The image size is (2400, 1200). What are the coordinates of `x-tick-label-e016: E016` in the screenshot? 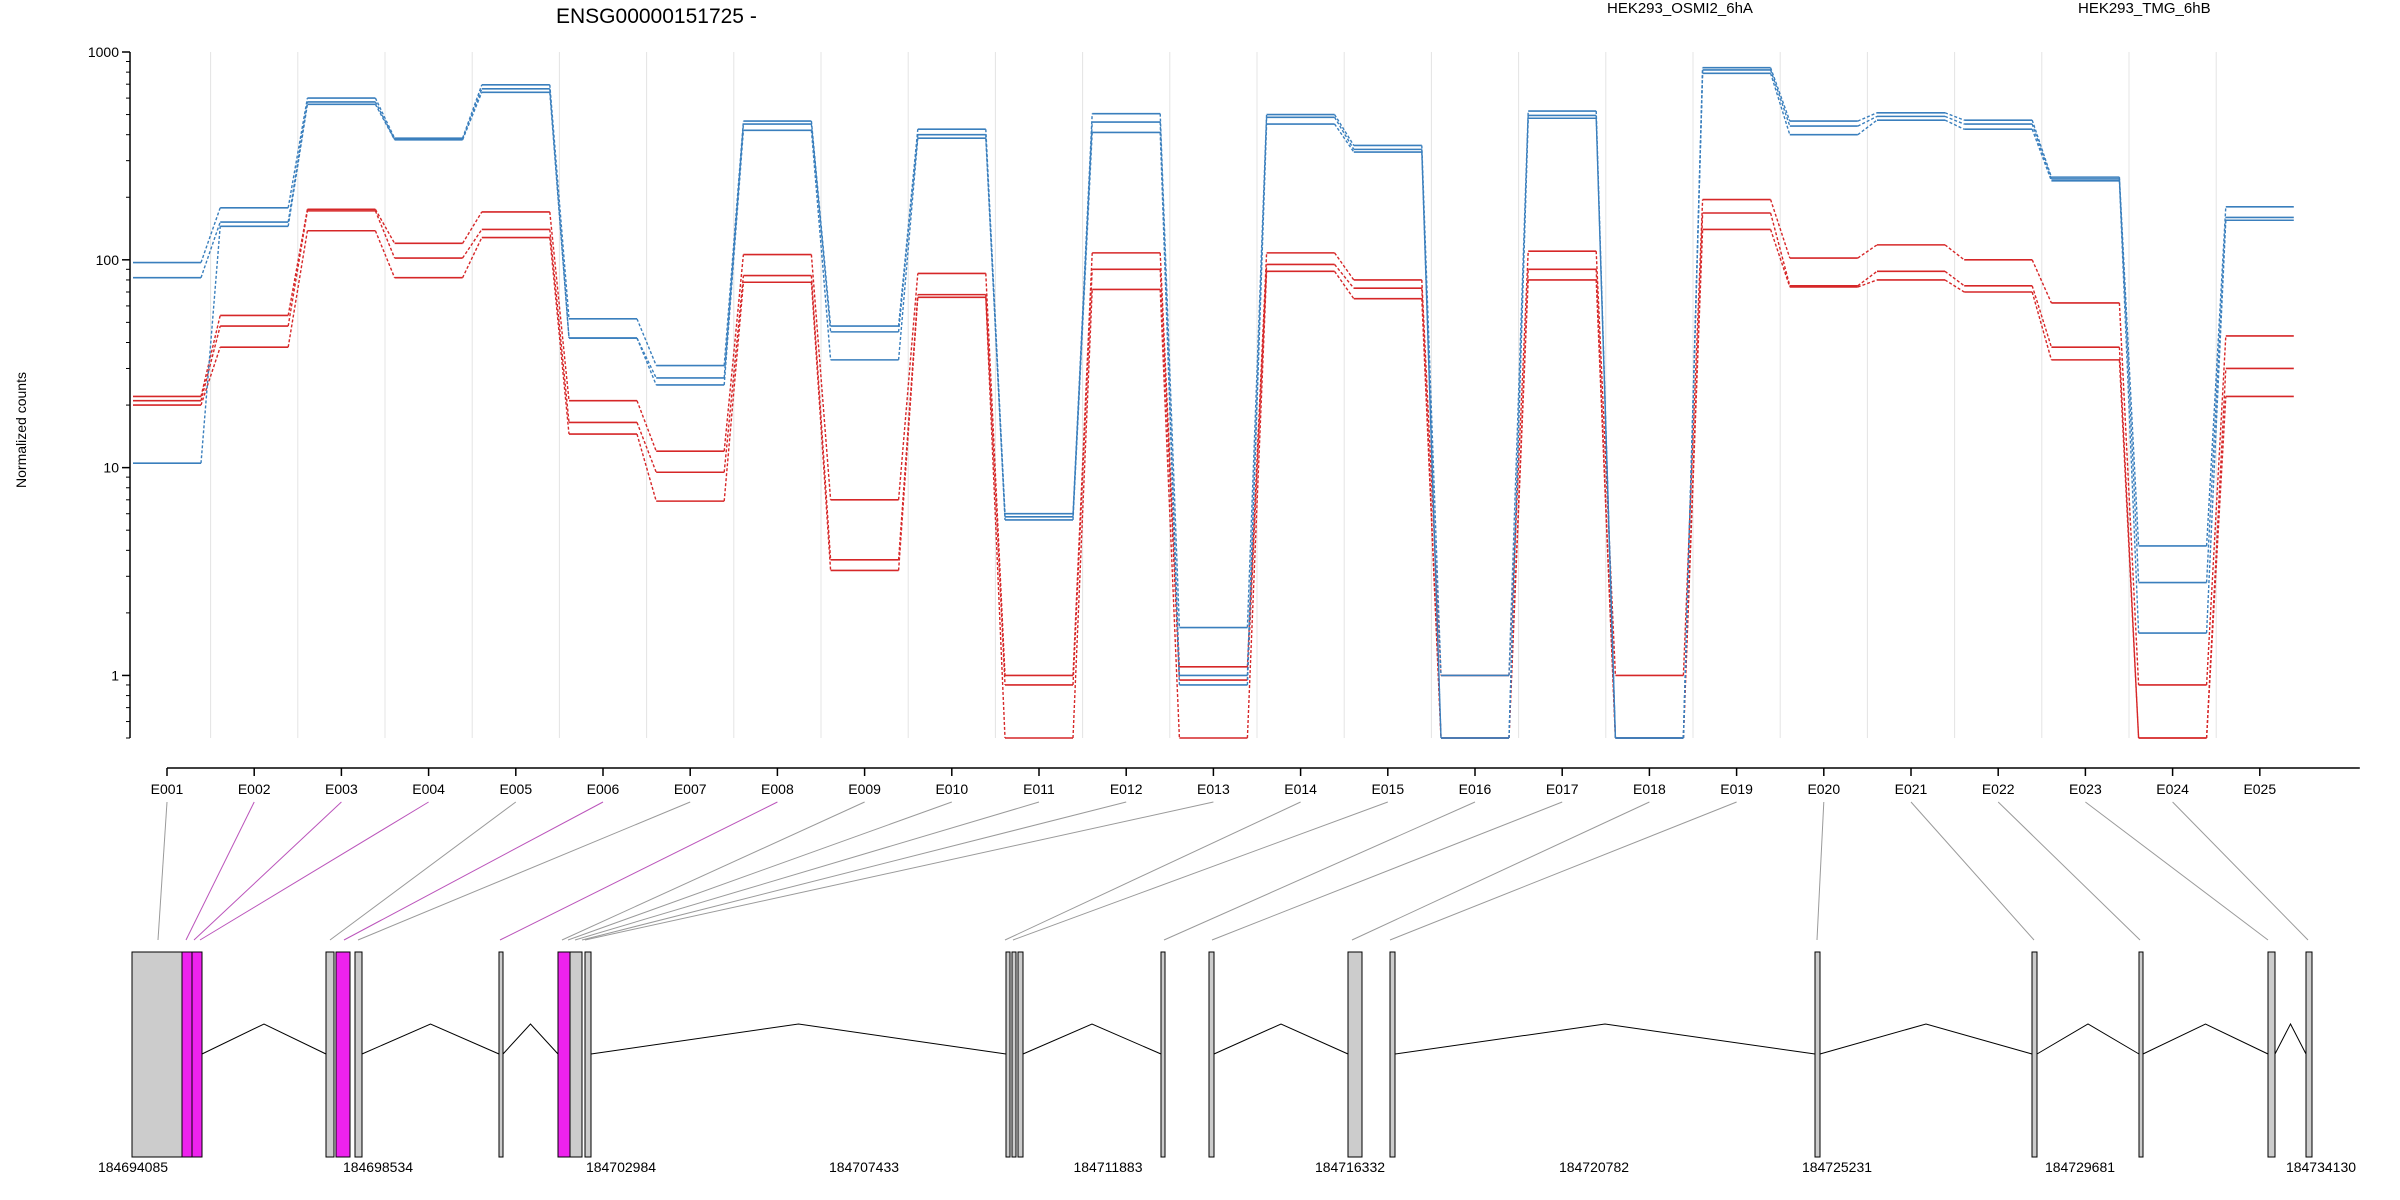 It's located at (1475, 789).